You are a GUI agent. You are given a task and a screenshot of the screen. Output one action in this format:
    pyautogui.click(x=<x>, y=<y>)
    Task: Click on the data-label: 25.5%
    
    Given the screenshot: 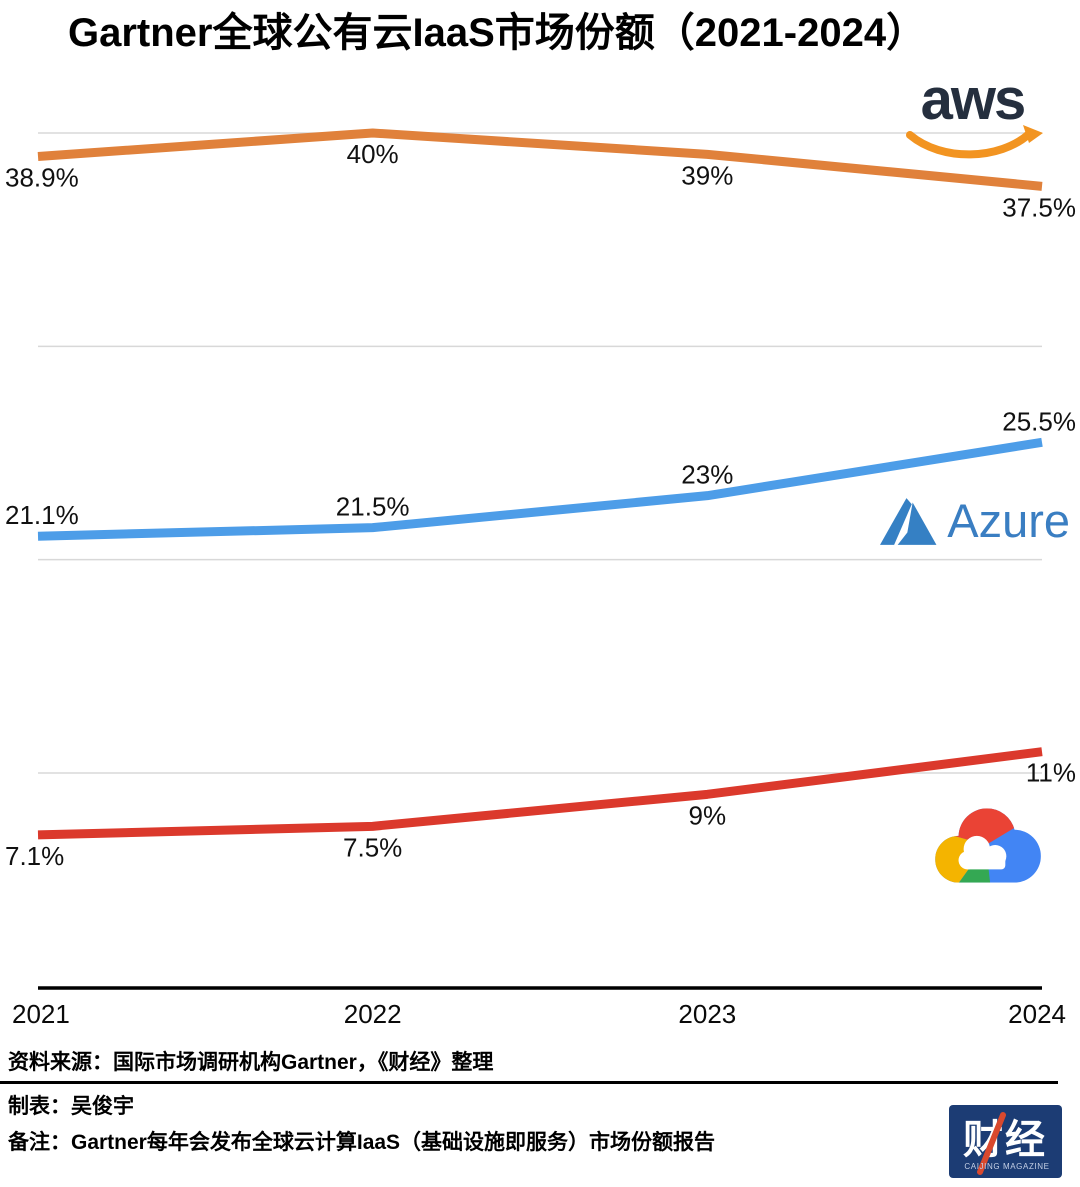 What is the action you would take?
    pyautogui.click(x=1039, y=421)
    